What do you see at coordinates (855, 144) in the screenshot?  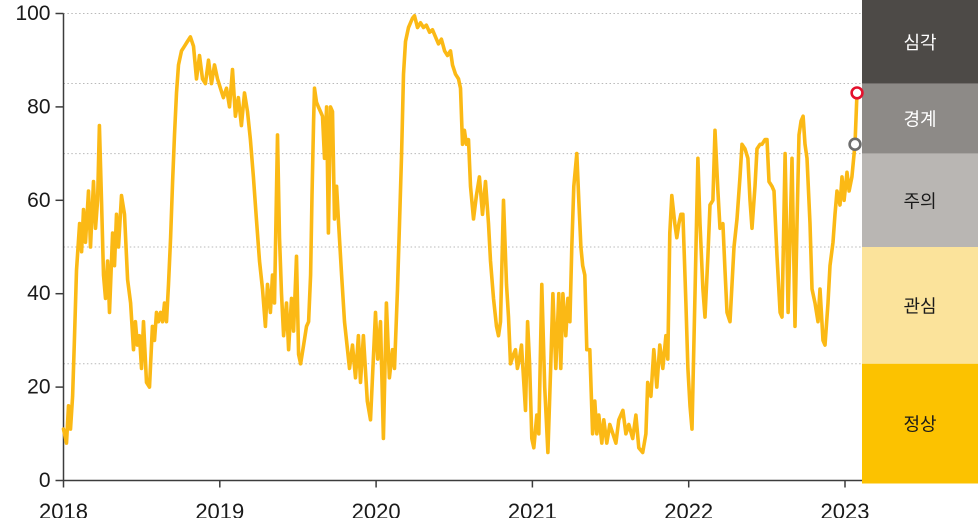 I see `previous-point-marker` at bounding box center [855, 144].